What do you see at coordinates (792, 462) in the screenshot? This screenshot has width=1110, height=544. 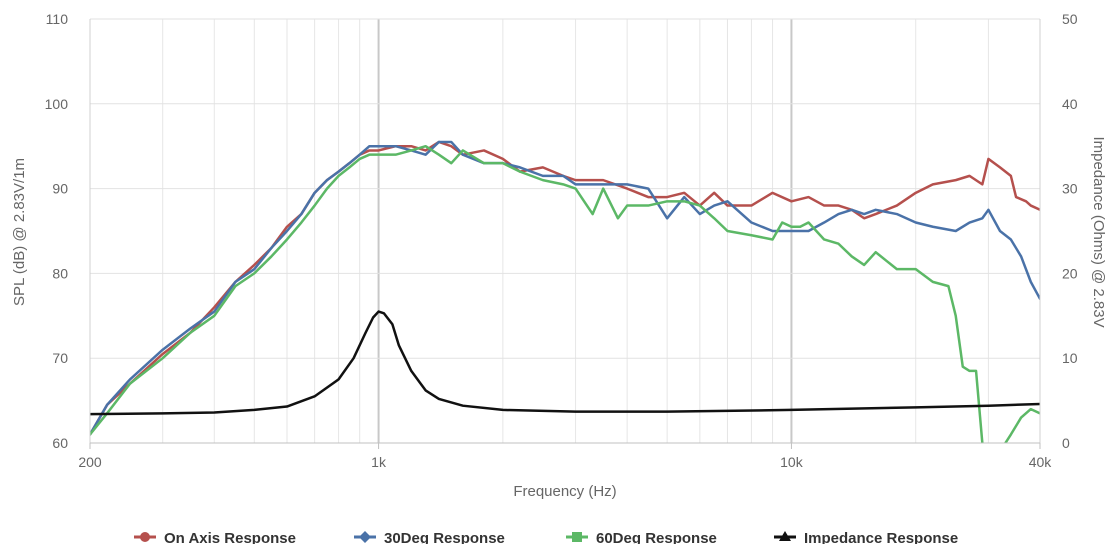 I see `x-tick-label: 10k` at bounding box center [792, 462].